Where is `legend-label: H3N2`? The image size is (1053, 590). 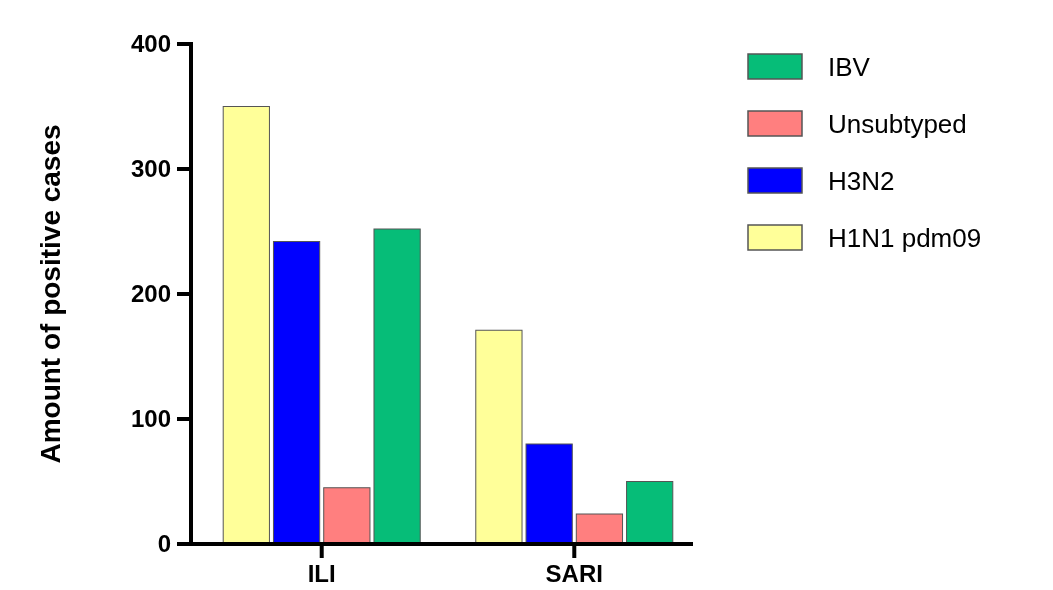 legend-label: H3N2 is located at coordinates (861, 181).